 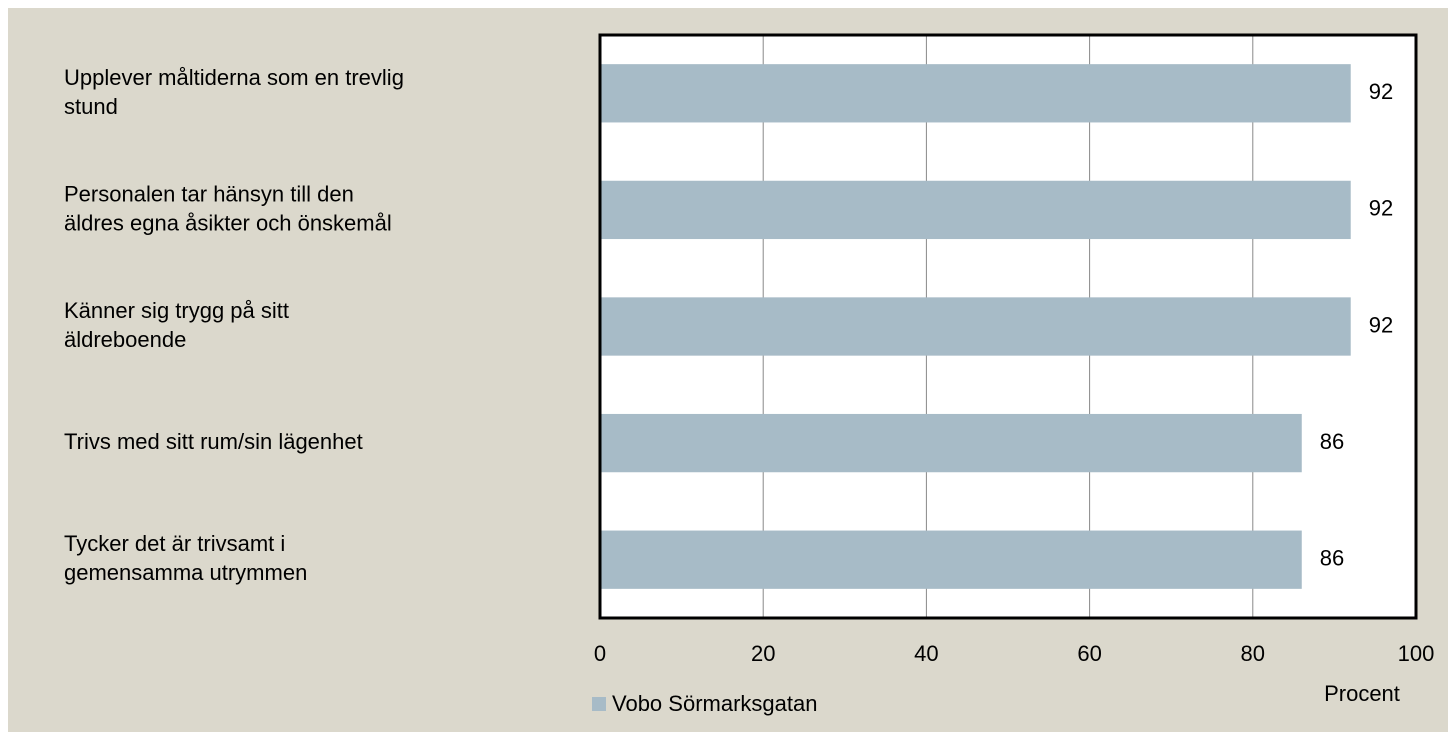 What do you see at coordinates (1416, 653) in the screenshot?
I see `x-tick-label: 100` at bounding box center [1416, 653].